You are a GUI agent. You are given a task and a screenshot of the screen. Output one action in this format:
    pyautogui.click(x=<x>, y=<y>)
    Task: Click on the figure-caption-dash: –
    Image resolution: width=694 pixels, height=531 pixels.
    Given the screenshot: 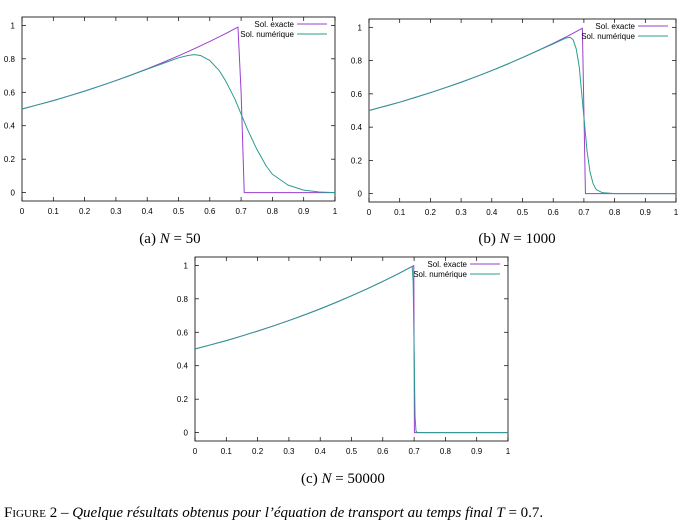 What is the action you would take?
    pyautogui.click(x=65, y=513)
    